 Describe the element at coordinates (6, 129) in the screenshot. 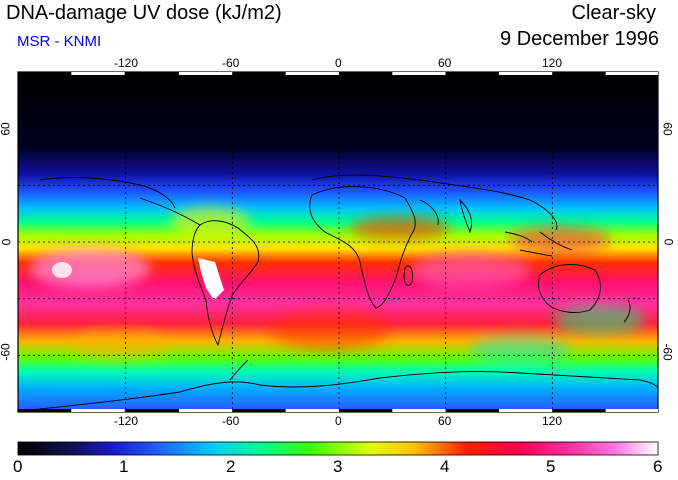

I see `lat-tick-left: 60` at that location.